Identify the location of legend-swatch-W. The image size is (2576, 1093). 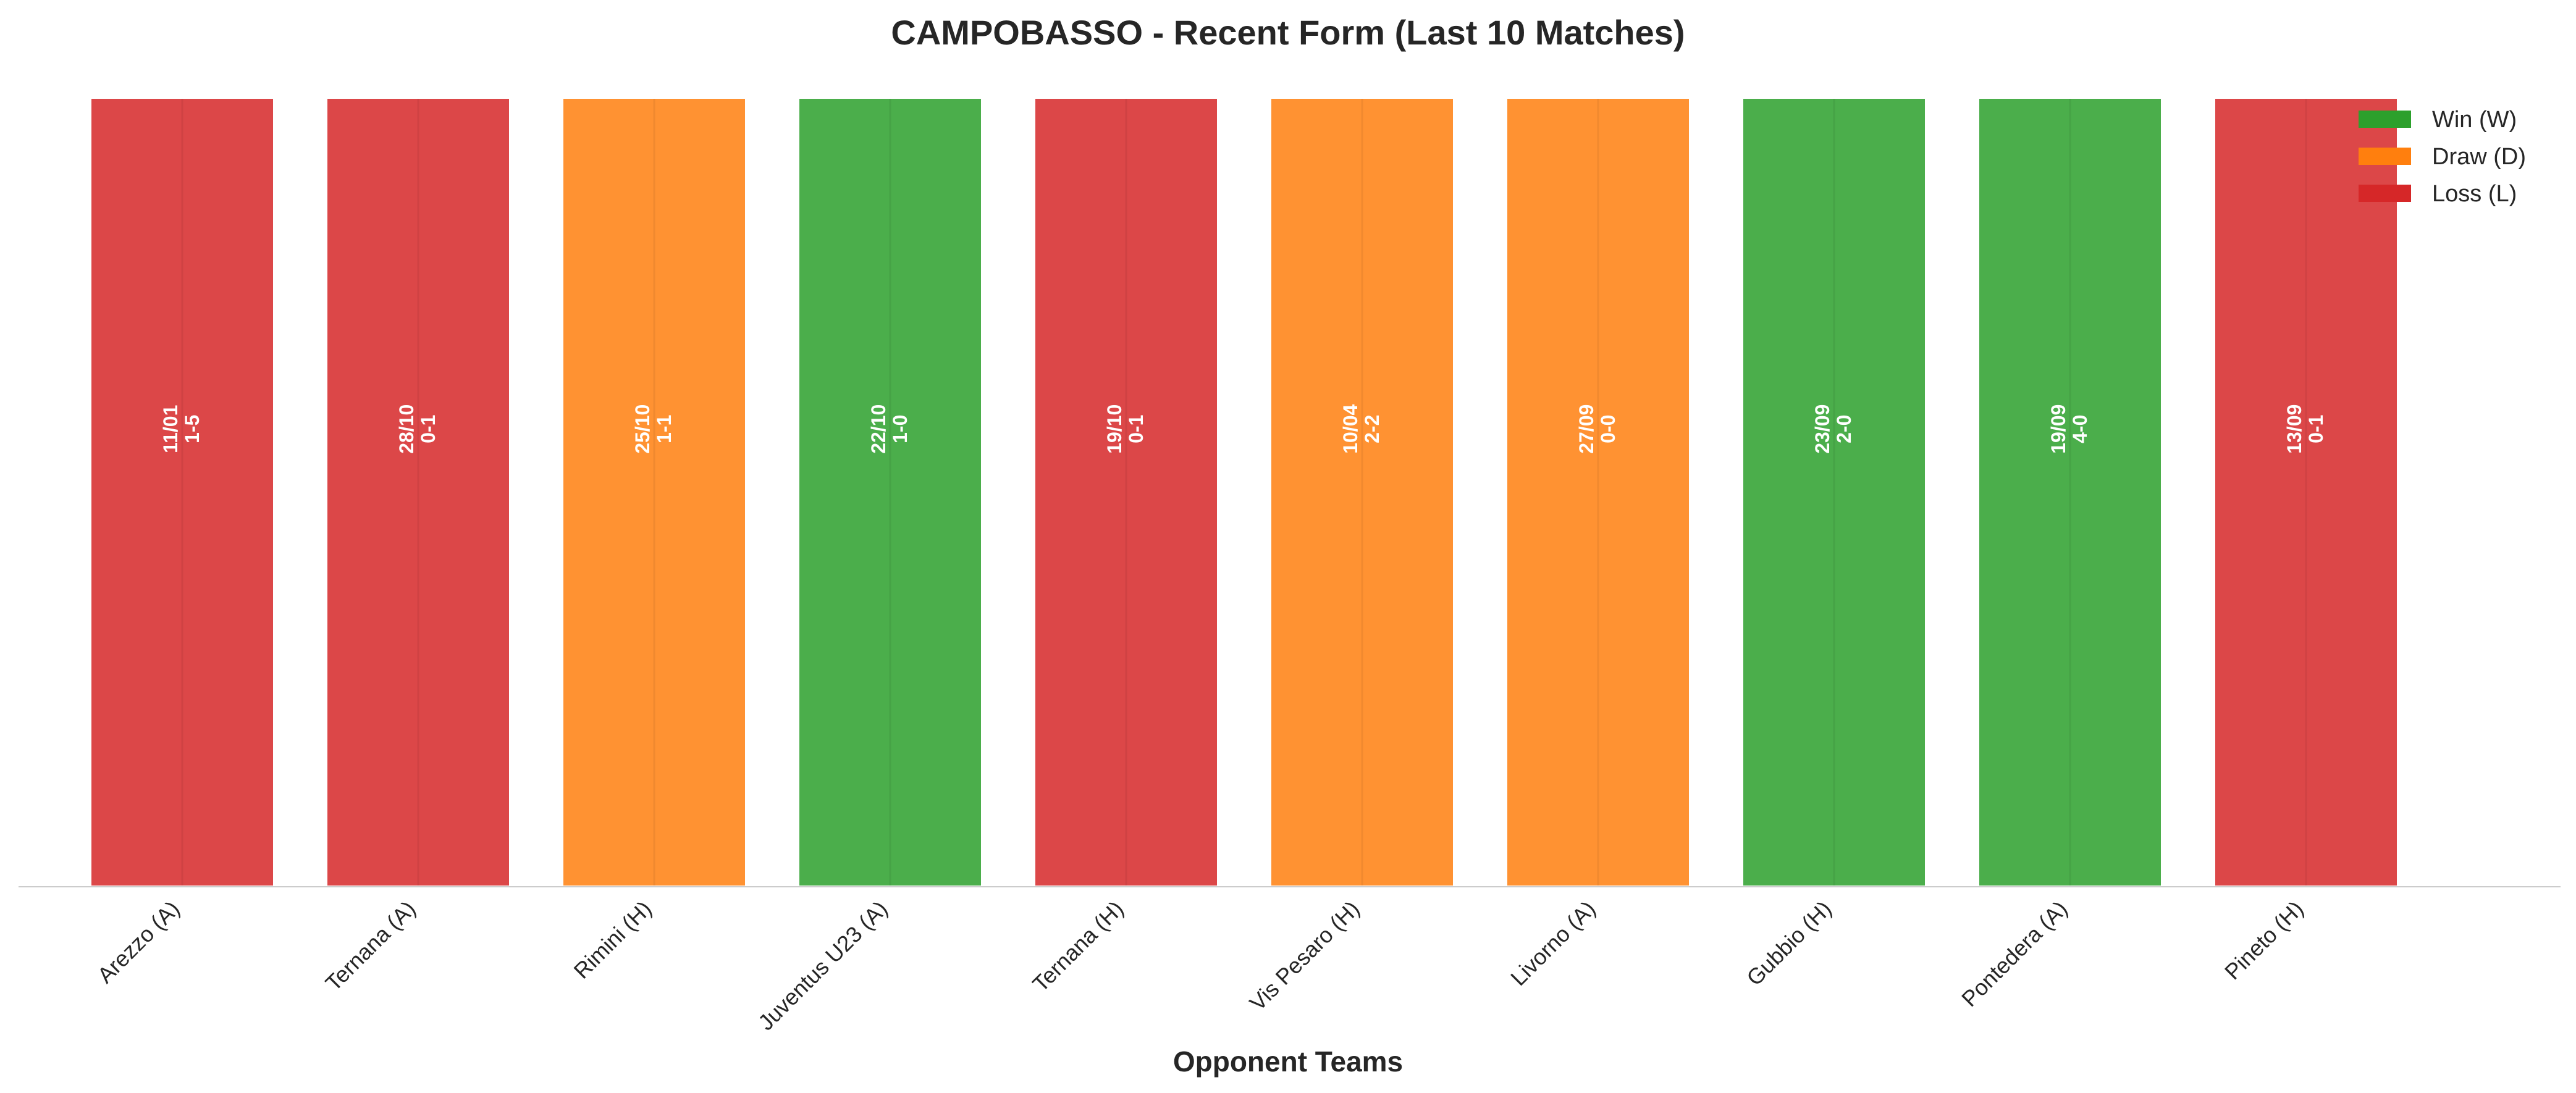
(2385, 119).